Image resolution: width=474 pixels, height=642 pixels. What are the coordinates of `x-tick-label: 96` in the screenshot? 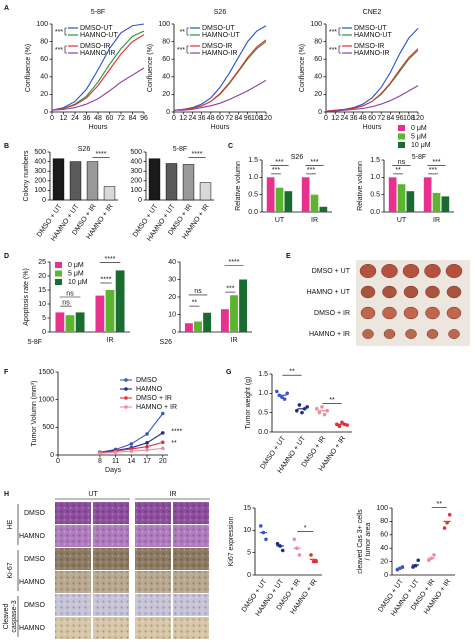 It's located at (248, 118).